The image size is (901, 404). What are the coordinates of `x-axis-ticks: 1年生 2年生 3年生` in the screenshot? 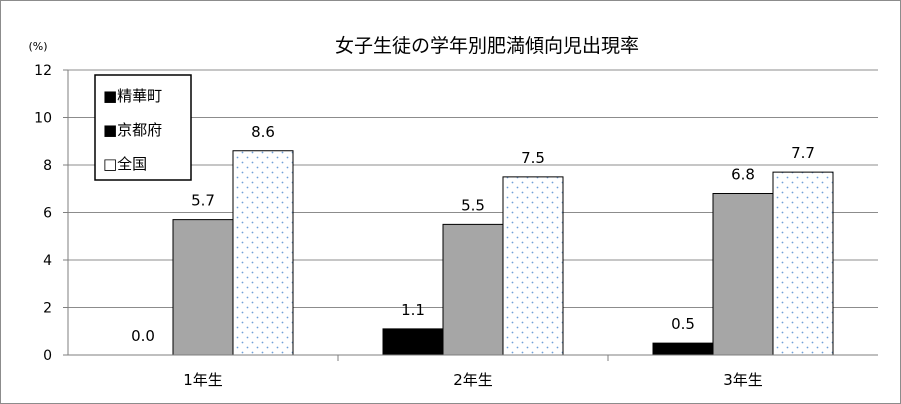 It's located at (473, 372).